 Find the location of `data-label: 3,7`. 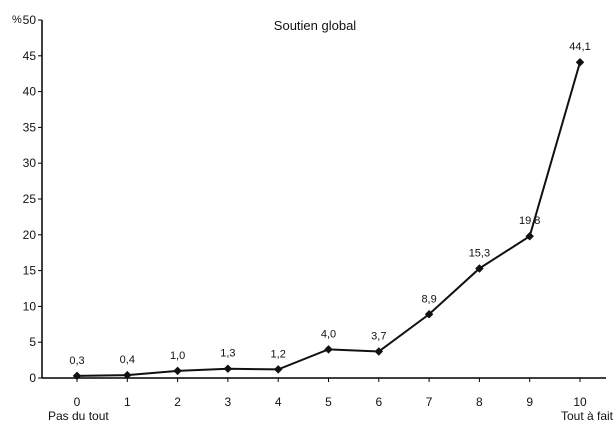

data-label: 3,7 is located at coordinates (378, 337).